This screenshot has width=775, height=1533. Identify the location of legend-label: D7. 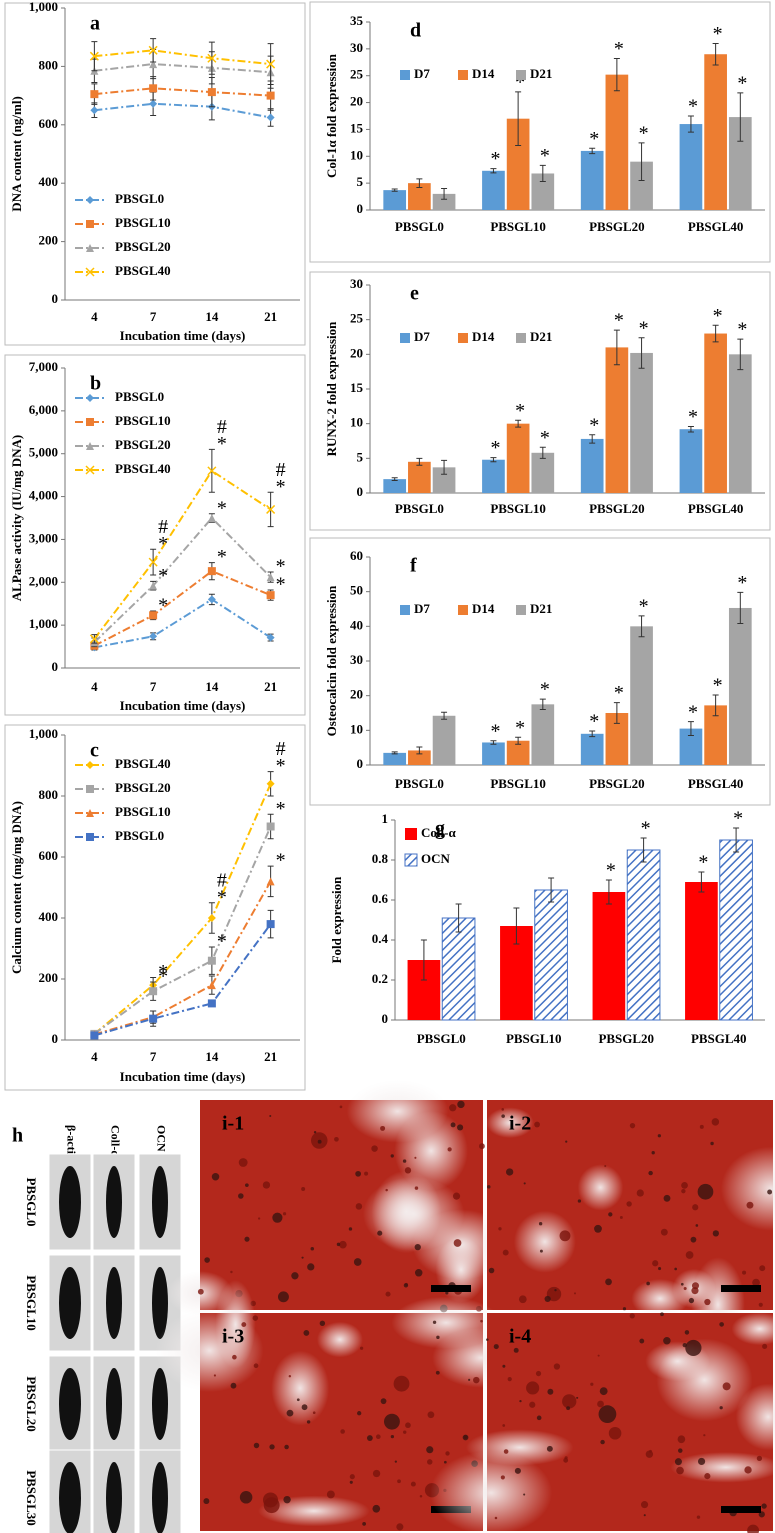
(422, 608).